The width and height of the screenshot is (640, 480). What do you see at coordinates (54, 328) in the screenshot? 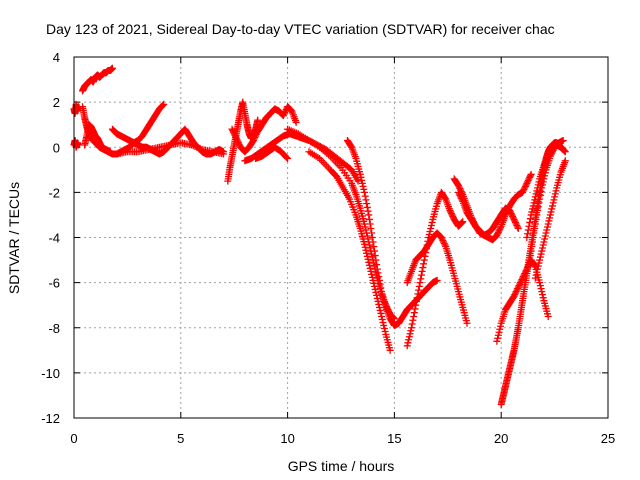
I see `y-tick-label: -8` at bounding box center [54, 328].